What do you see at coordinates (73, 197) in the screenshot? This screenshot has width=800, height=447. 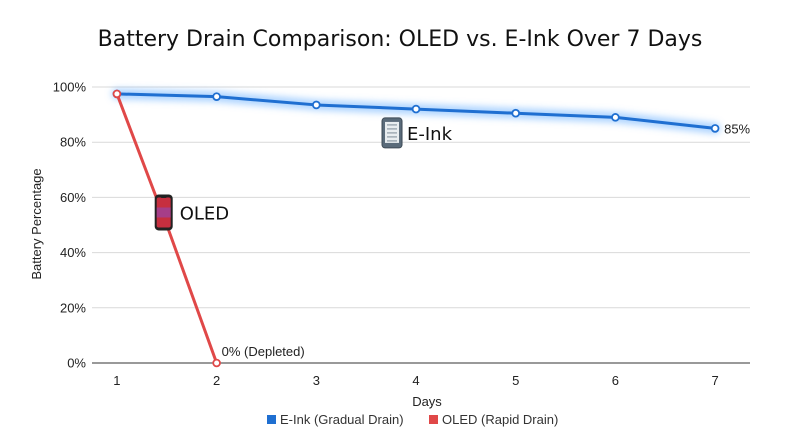 I see `y-tick-label: 60%` at bounding box center [73, 197].